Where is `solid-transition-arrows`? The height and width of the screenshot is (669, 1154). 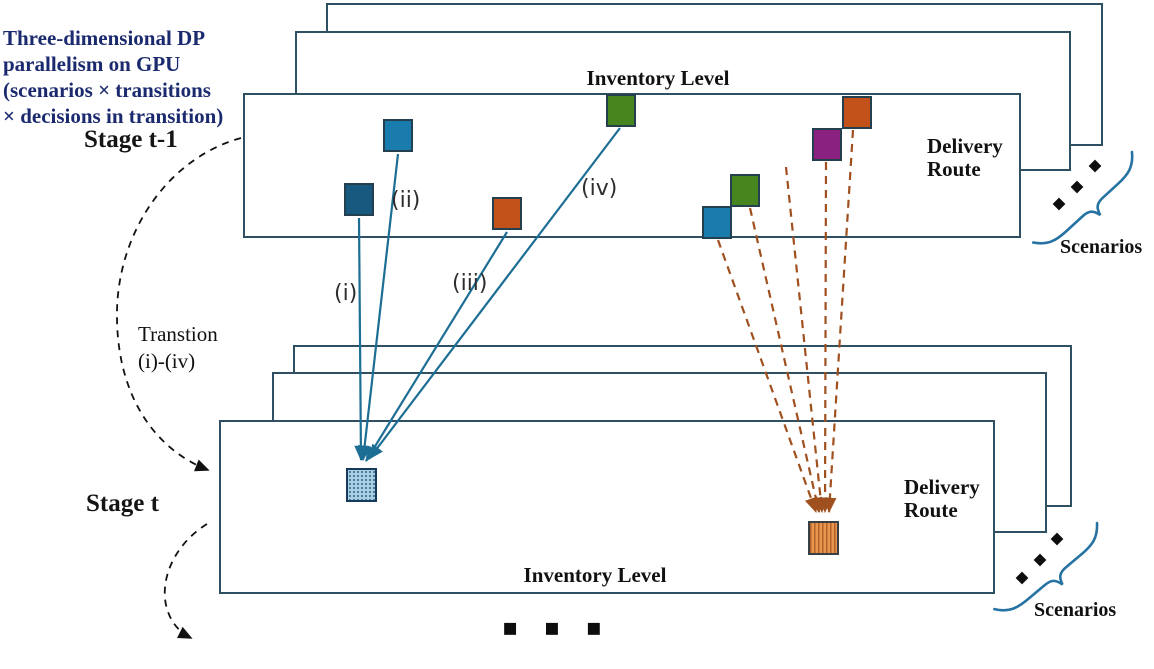 solid-transition-arrows is located at coordinates (487, 294).